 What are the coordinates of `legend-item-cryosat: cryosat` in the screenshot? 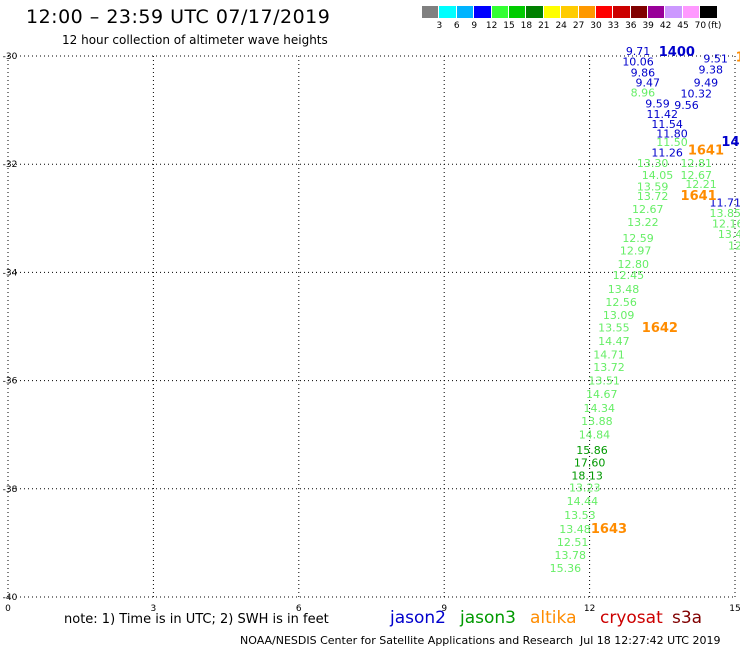 It's located at (631, 618).